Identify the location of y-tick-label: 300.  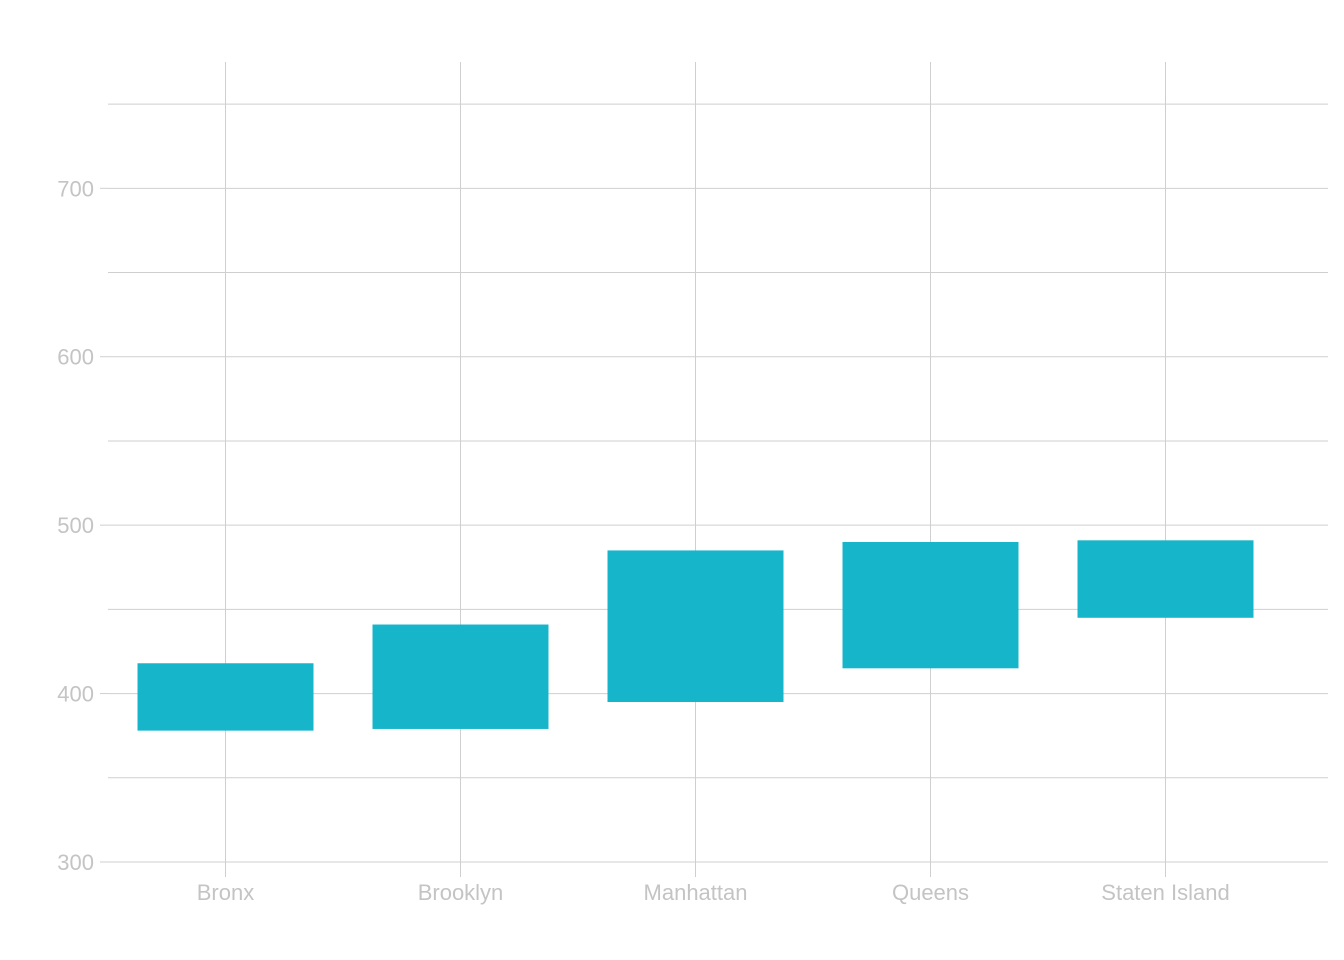
(75, 862).